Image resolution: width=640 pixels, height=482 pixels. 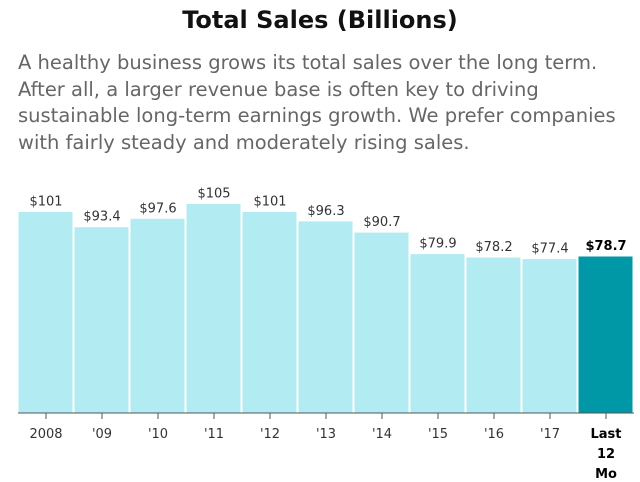 I want to click on value-label-3: $105, so click(x=213, y=194).